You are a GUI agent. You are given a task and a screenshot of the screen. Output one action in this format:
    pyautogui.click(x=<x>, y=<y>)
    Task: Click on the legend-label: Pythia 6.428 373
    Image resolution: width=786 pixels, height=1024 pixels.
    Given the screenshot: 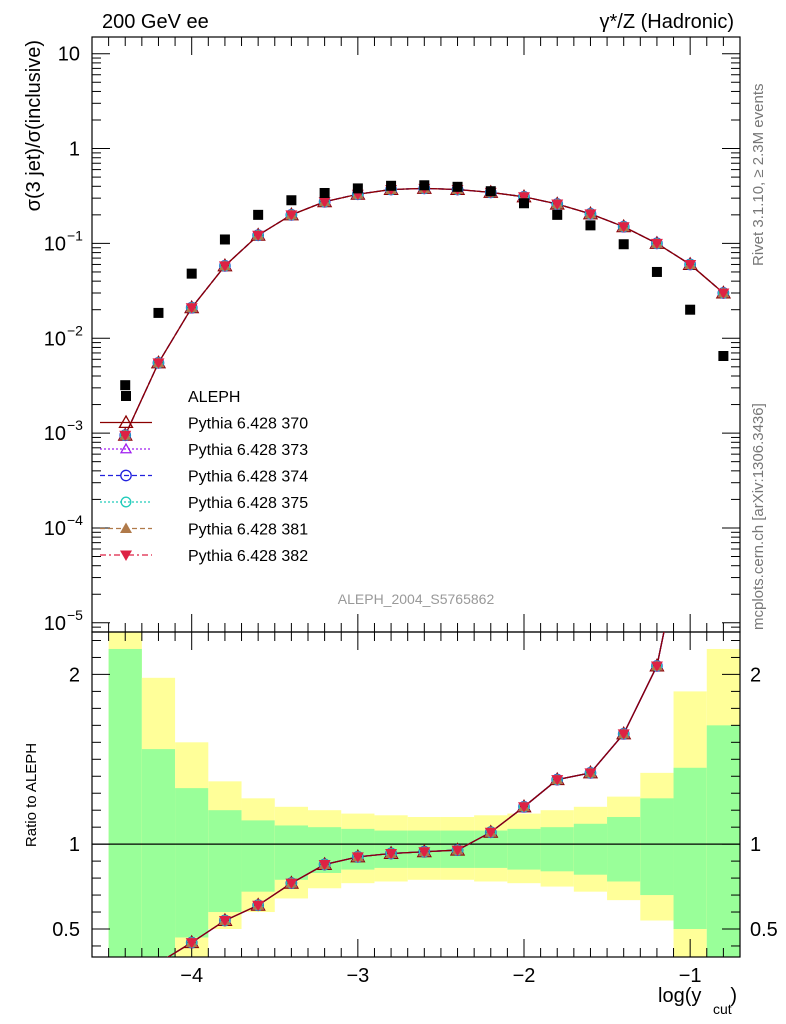 What is the action you would take?
    pyautogui.click(x=248, y=450)
    